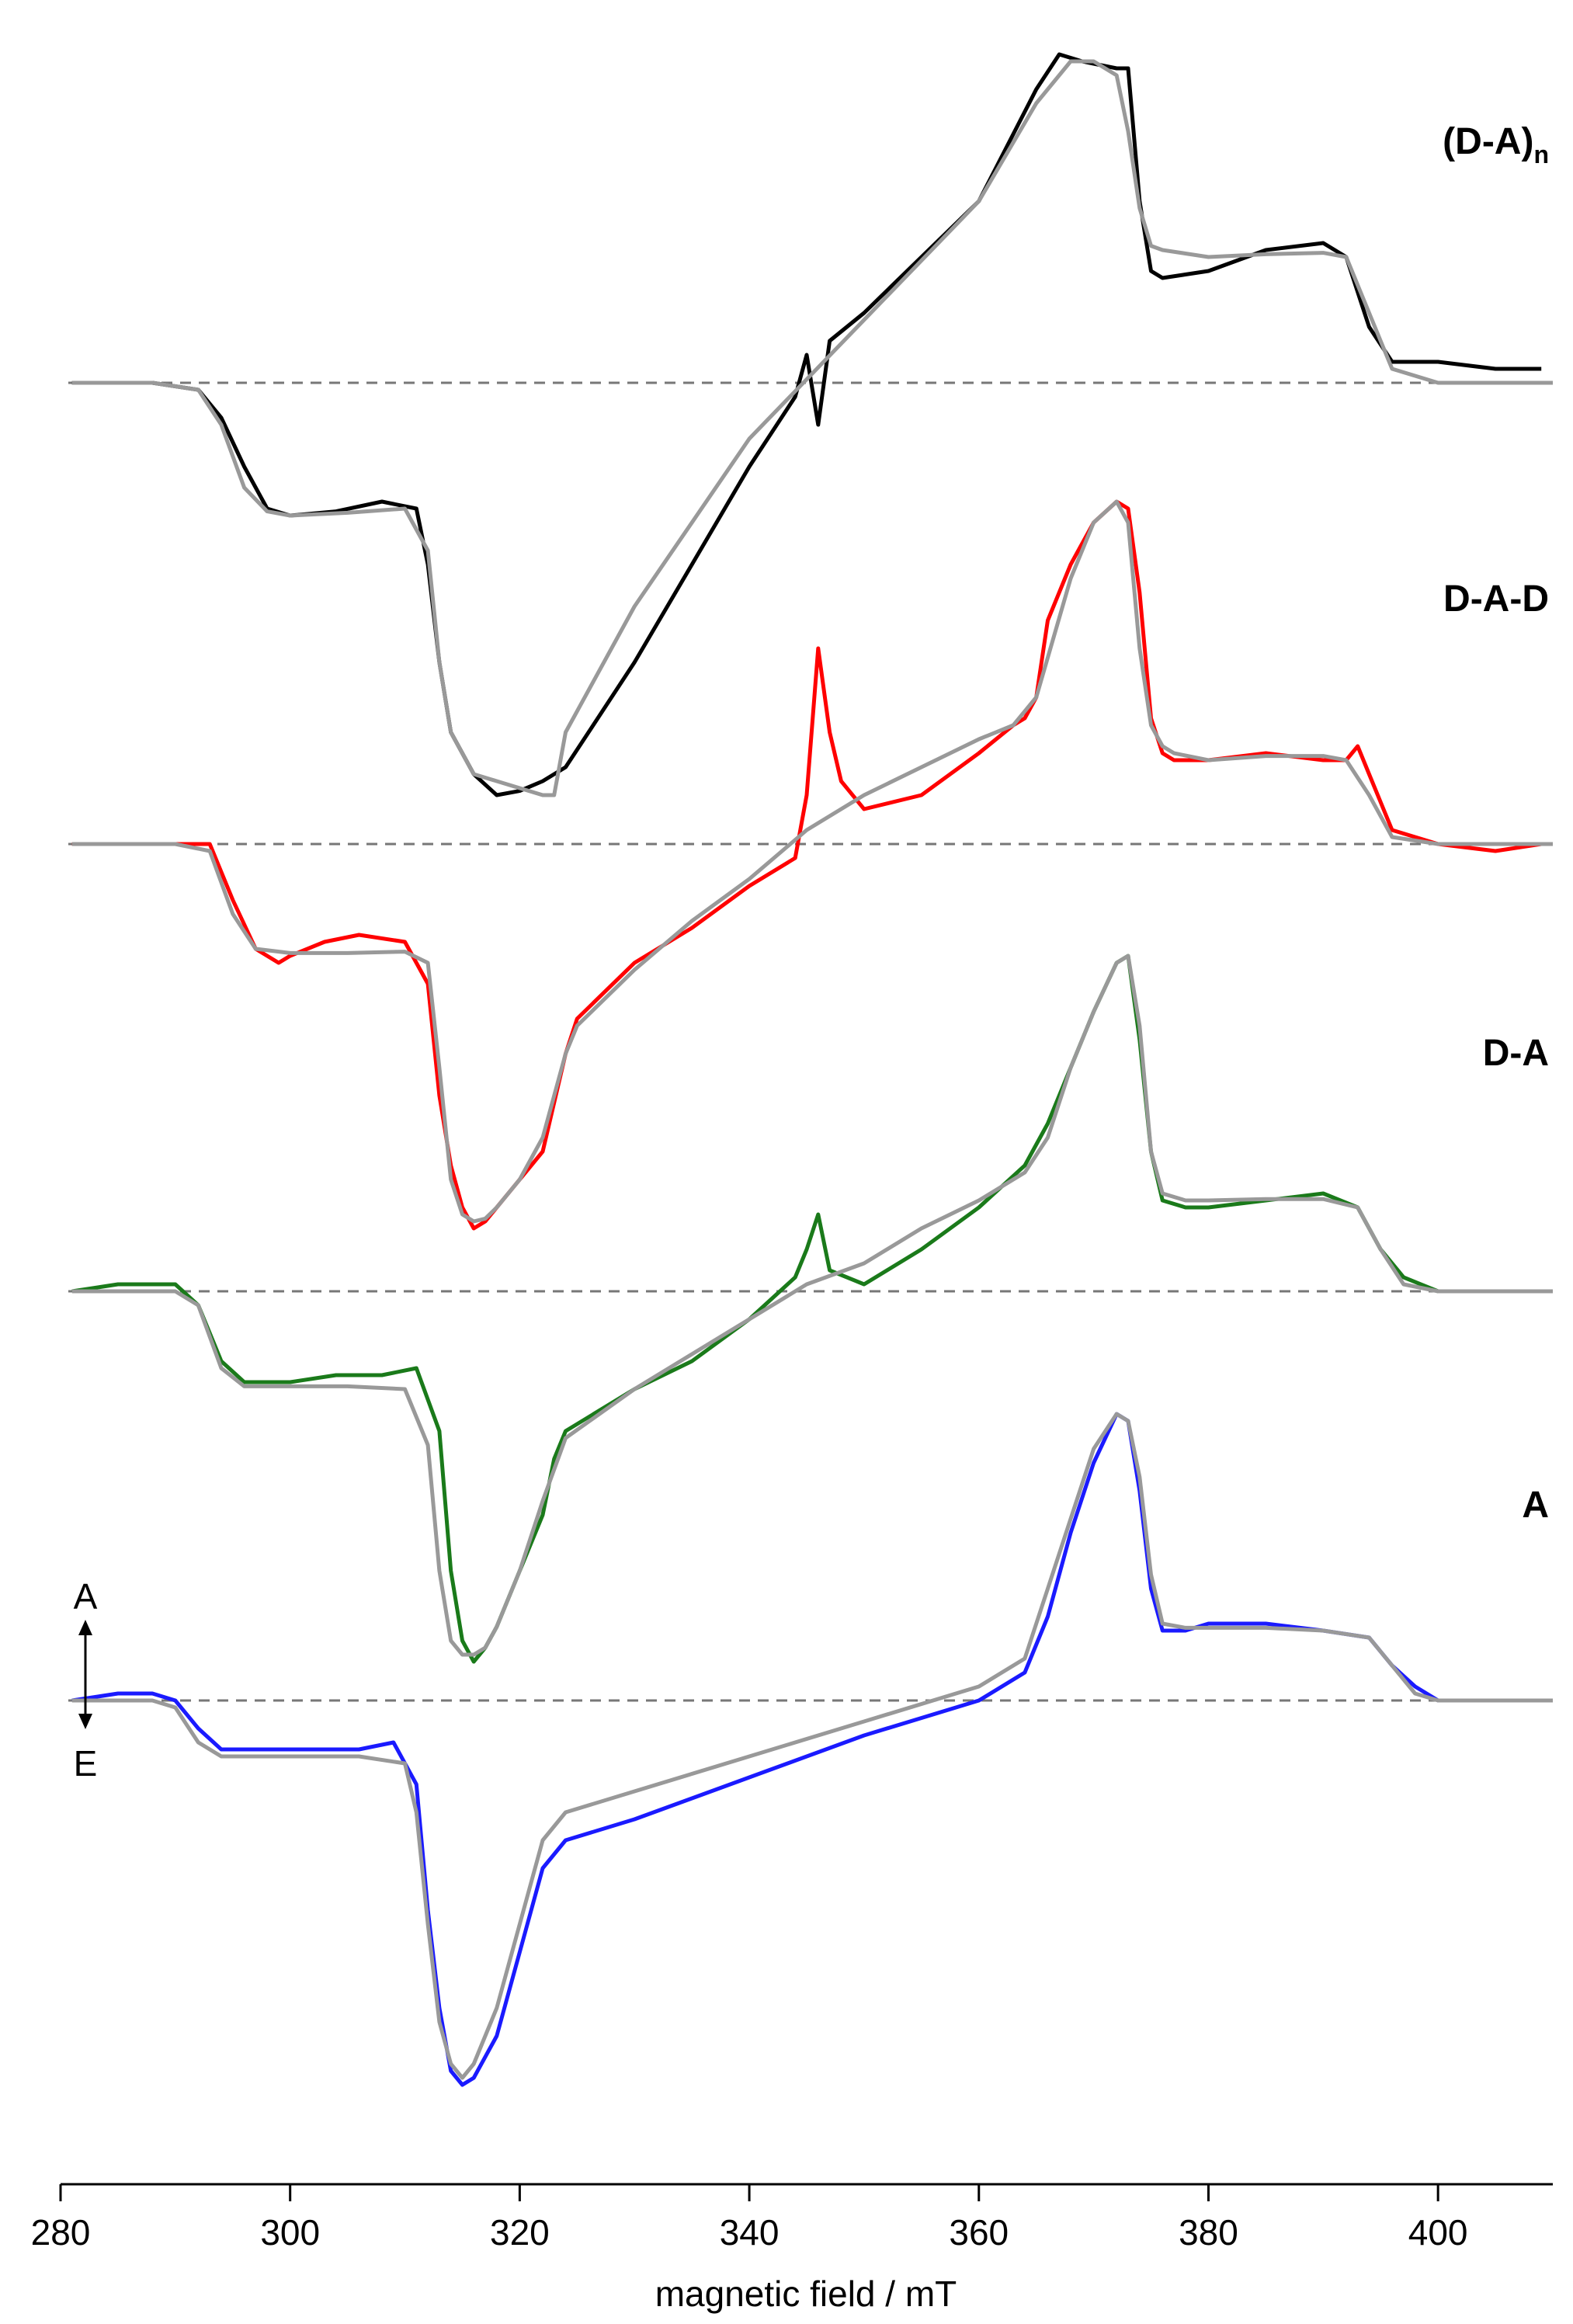 The image size is (1573, 2324). Describe the element at coordinates (750, 2232) in the screenshot. I see `x-tick-label-340: 340` at that location.